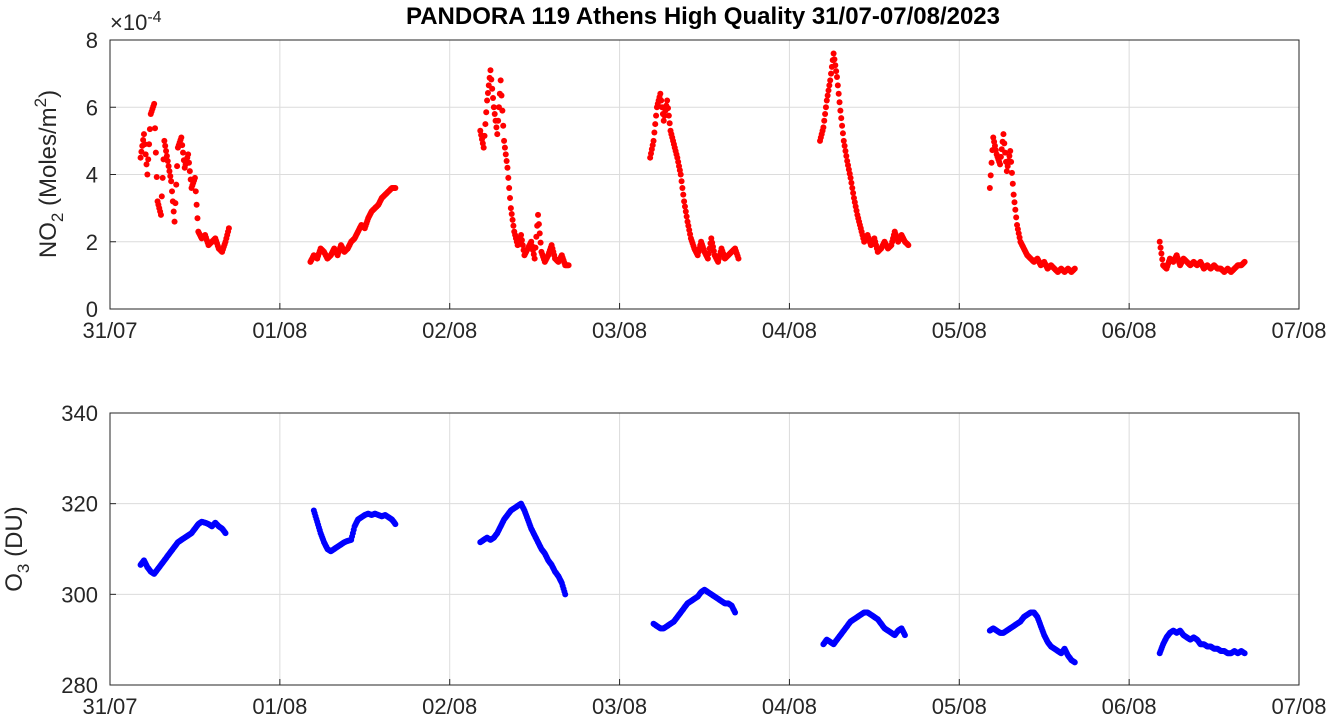 The width and height of the screenshot is (1333, 723). I want to click on o3-x-tick-label: 02/08, so click(449, 706).